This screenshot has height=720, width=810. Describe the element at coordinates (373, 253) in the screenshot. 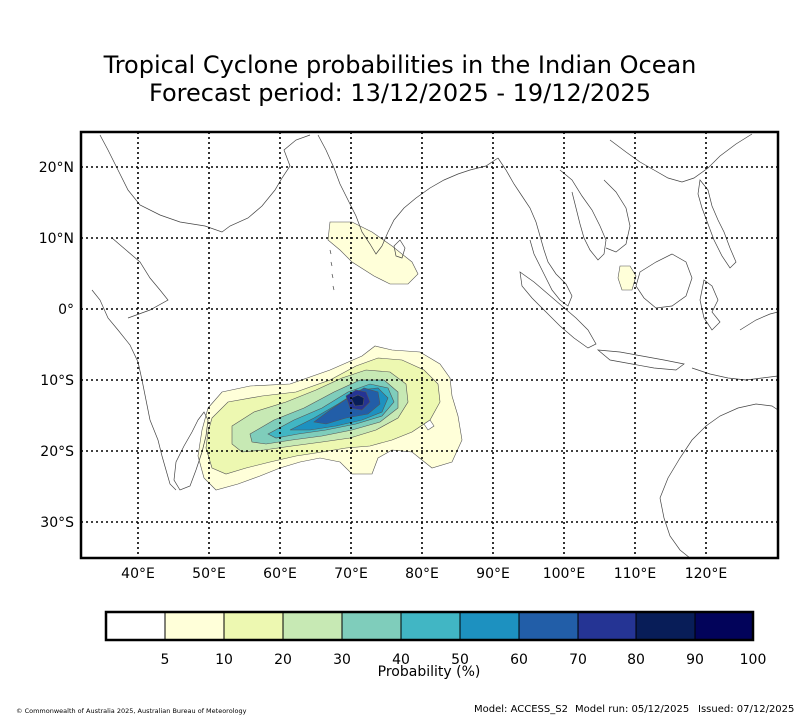

I see `prob-area-5-north` at that location.